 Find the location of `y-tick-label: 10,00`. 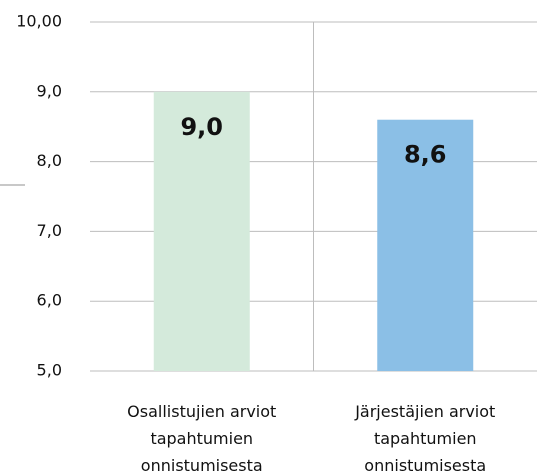

y-tick-label: 10,00 is located at coordinates (39, 21).